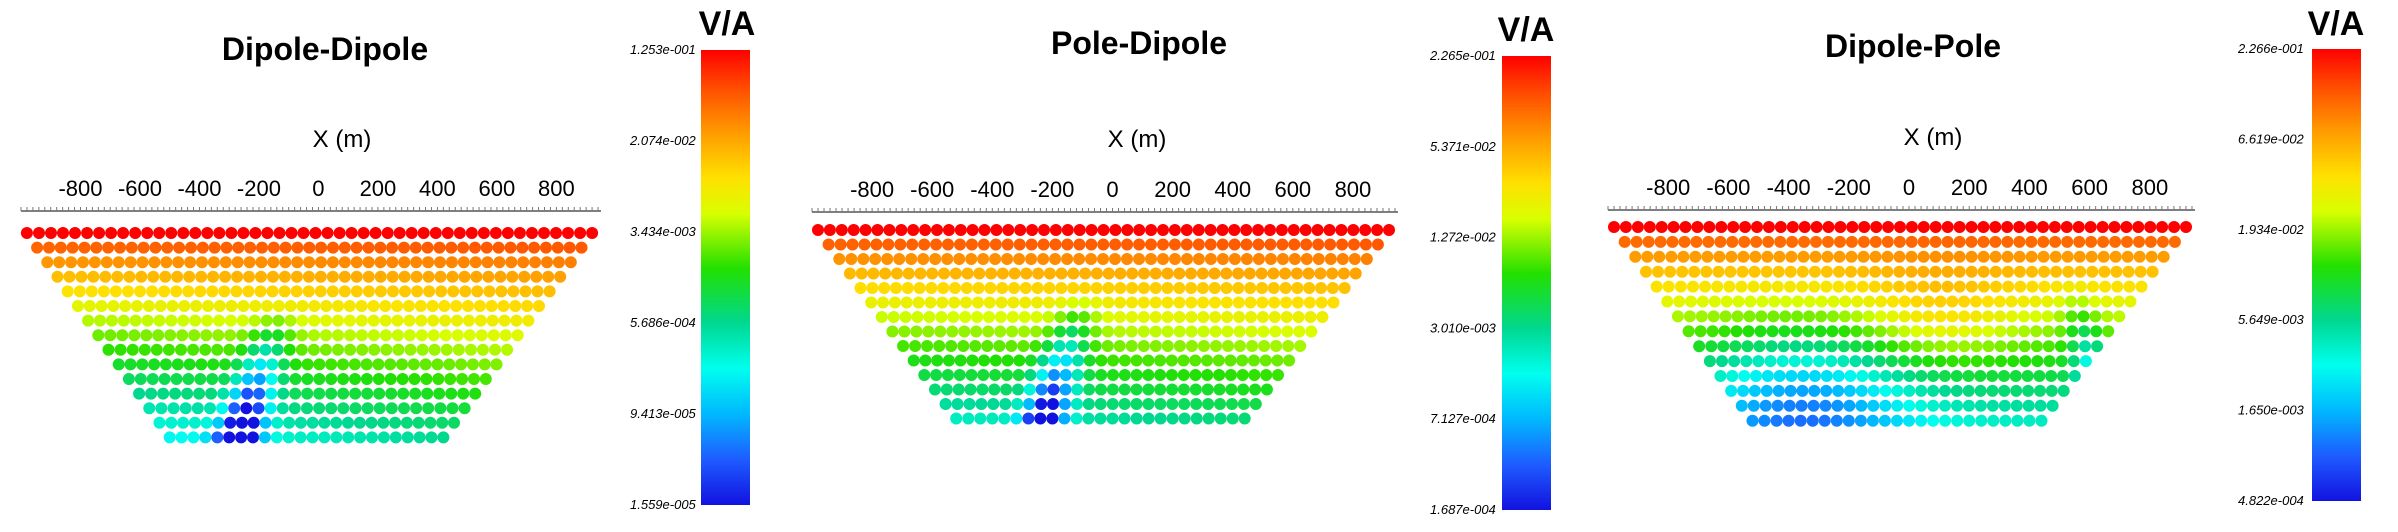 The width and height of the screenshot is (2398, 532). Describe the element at coordinates (2270, 48) in the screenshot. I see `colorbar-tick-label: 2.266e-001` at that location.